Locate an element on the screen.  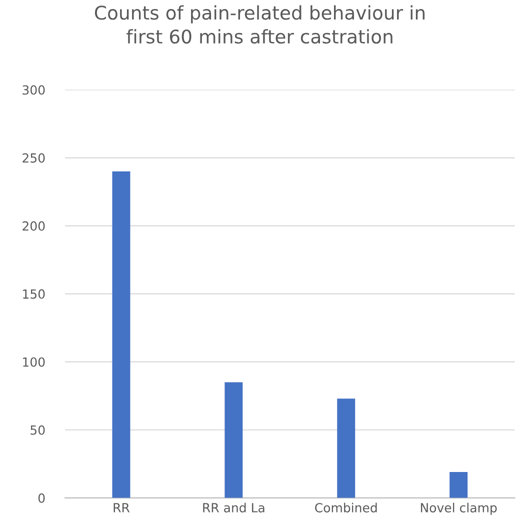
x-tick-label: Novel clamp is located at coordinates (458, 508).